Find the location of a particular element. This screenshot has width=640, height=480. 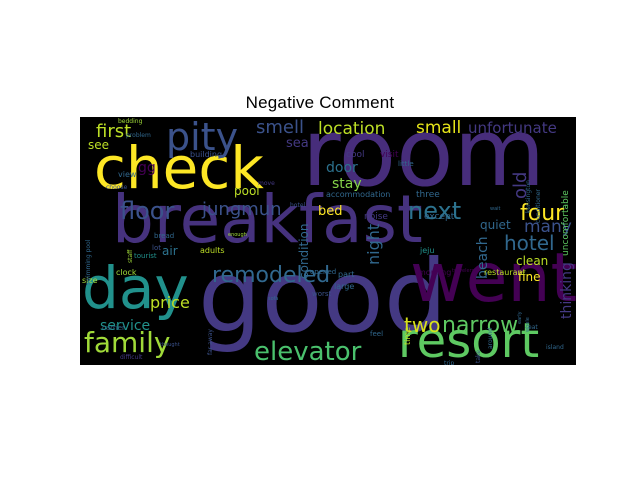

word-take: take is located at coordinates (478, 356).